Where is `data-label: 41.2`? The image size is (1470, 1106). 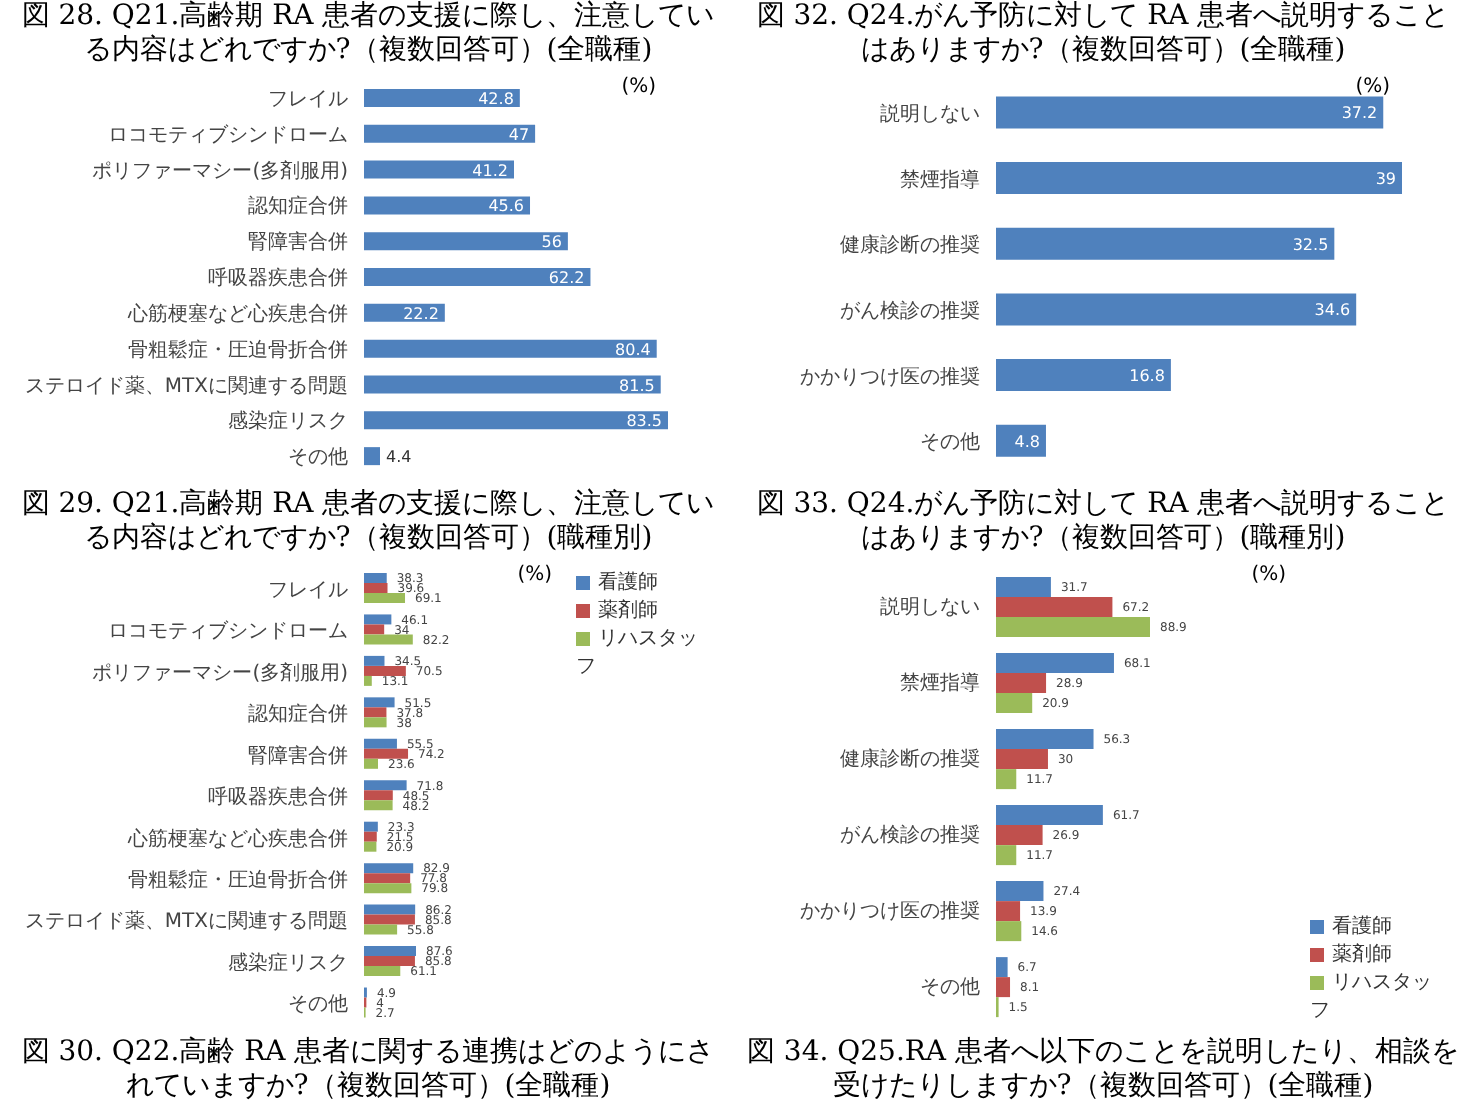 data-label: 41.2 is located at coordinates (490, 170).